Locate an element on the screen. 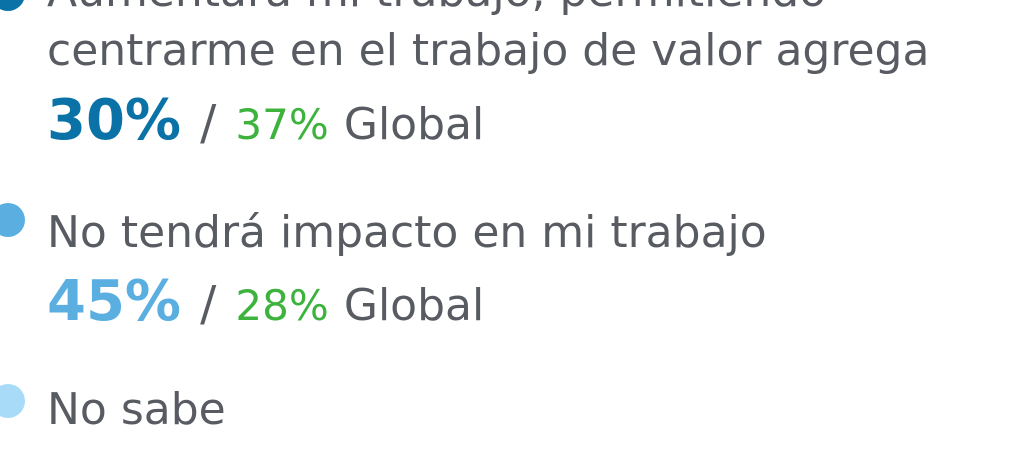  item-stats: 30% / 37% Global is located at coordinates (265, 120).